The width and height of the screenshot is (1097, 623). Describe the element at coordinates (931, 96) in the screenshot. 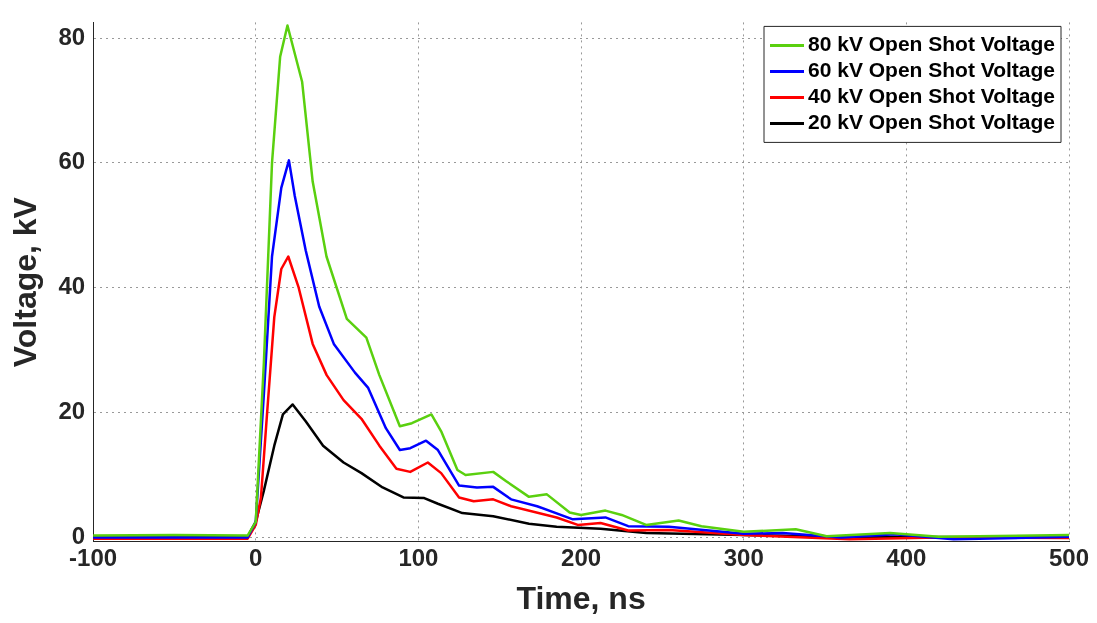

I see `legend-label: 40 kV Open Shot Voltage` at that location.